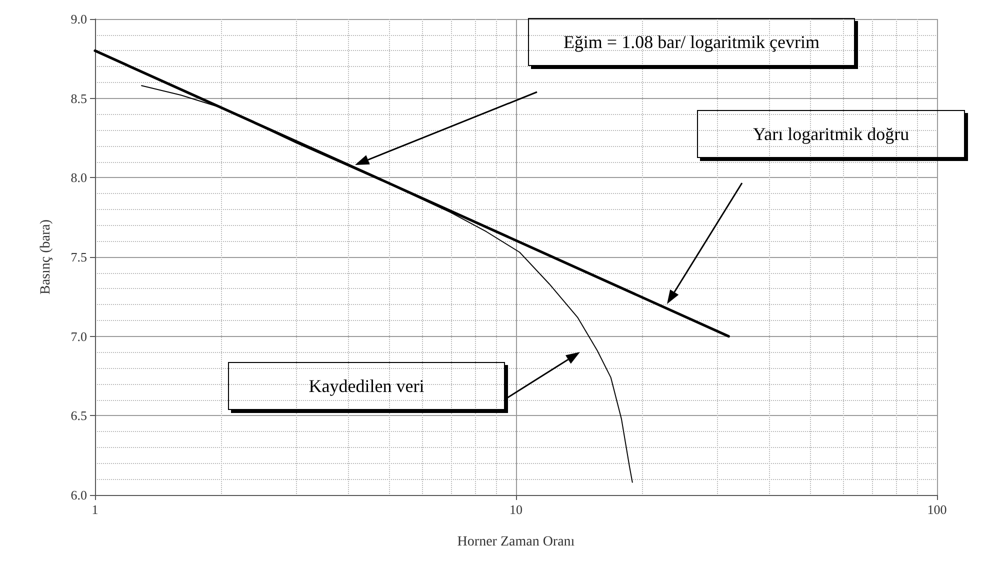  I want to click on x-axis-title: Horner Zaman Oranı, so click(516, 542).